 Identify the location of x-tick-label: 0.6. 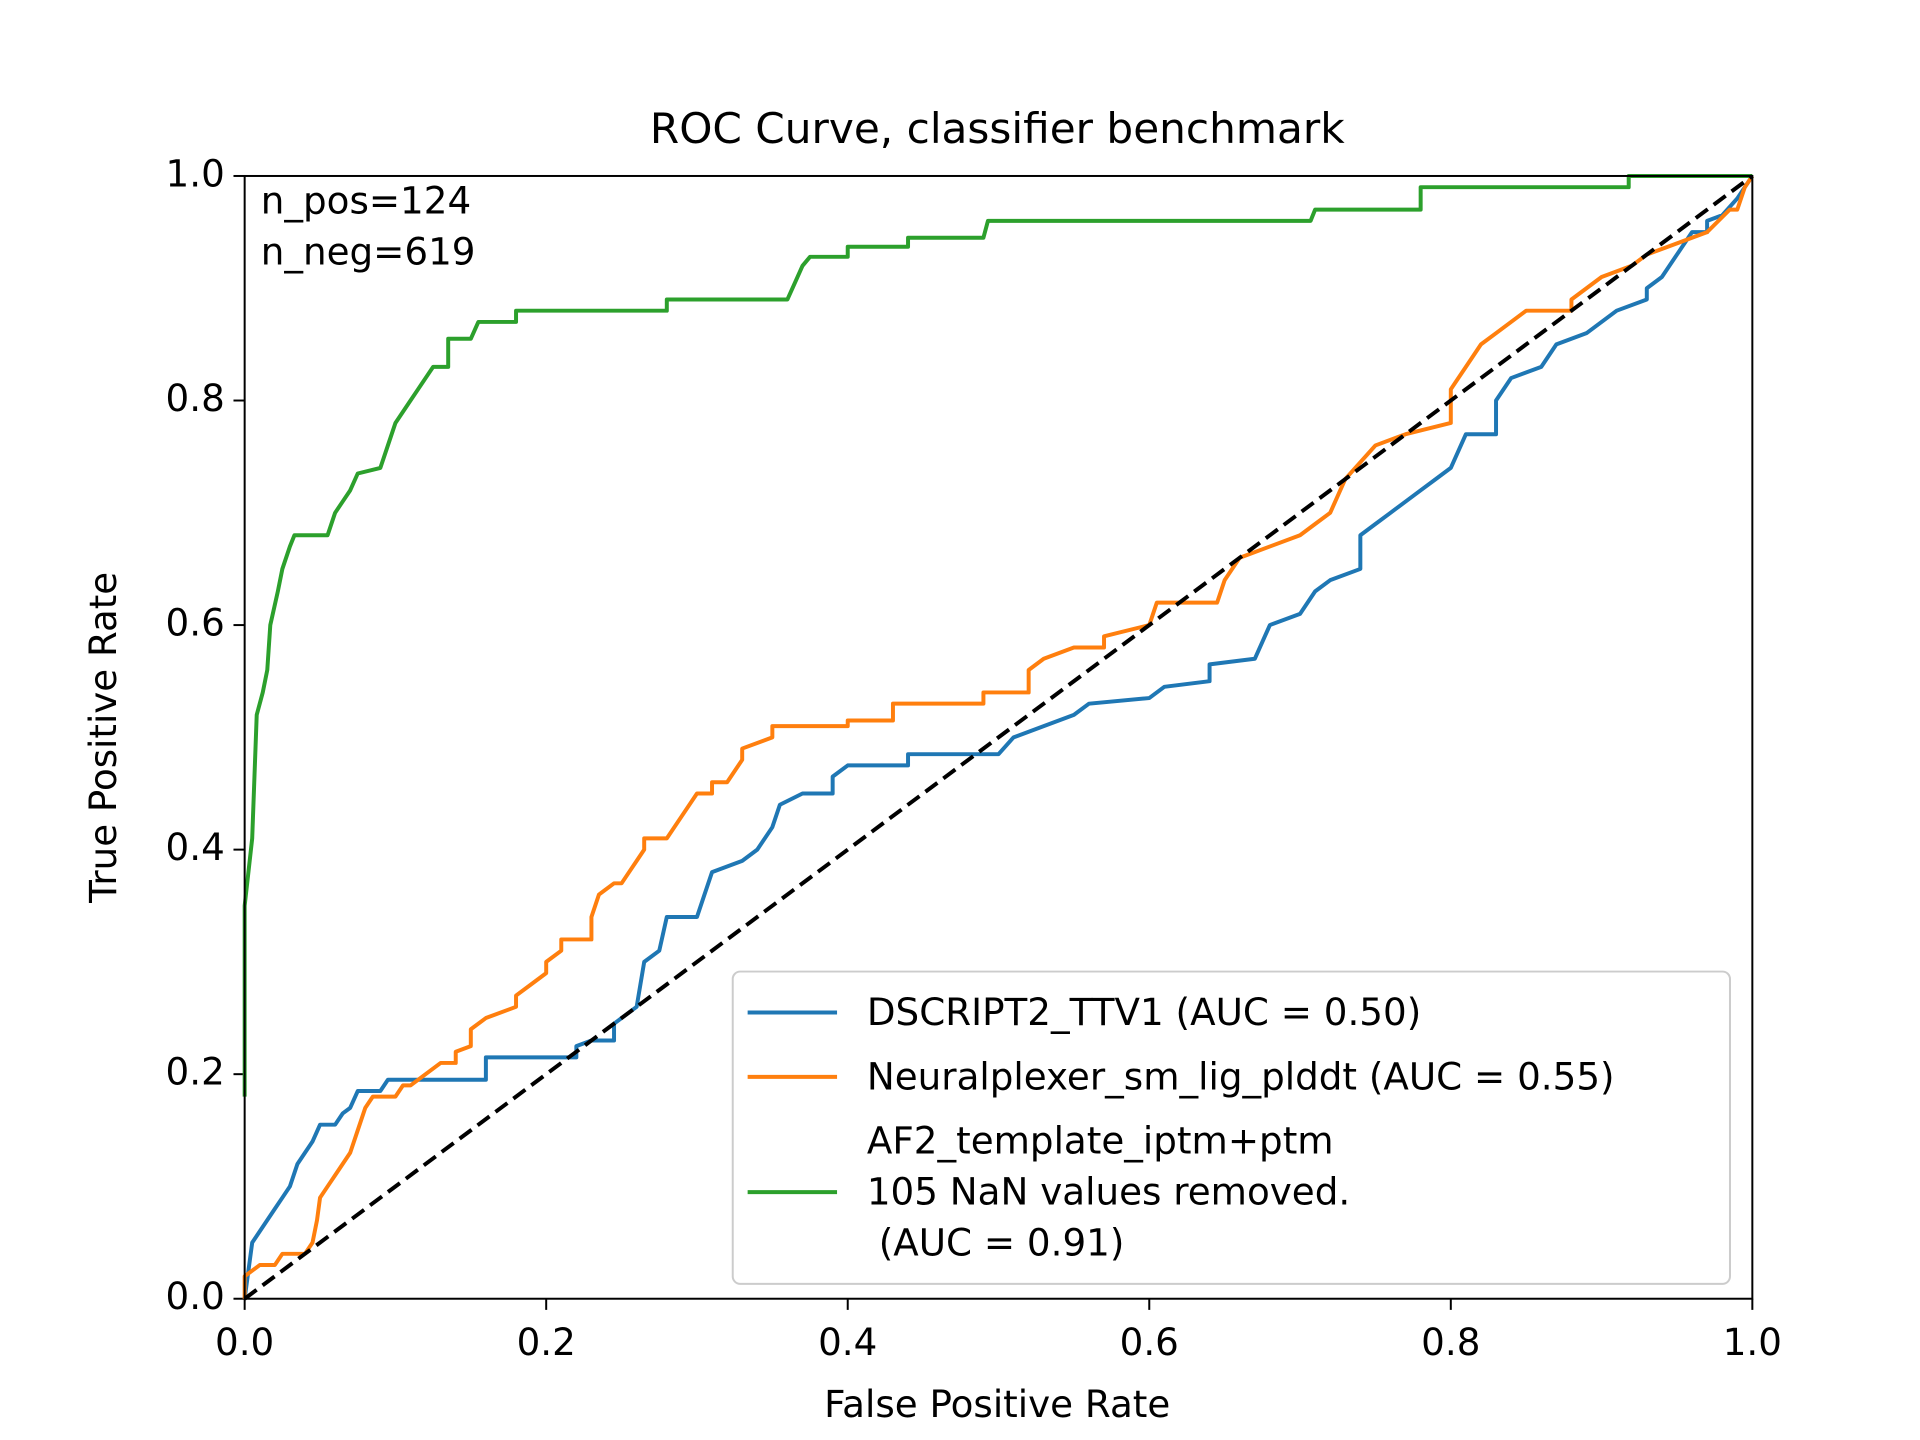
(1149, 1342).